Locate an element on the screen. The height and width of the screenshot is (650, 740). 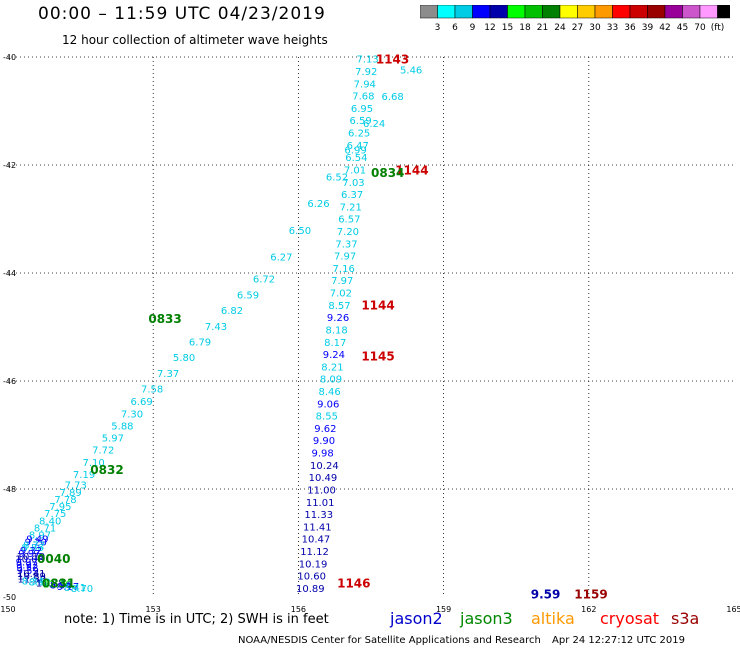
track-b-value: 9.59 is located at coordinates (28, 571).